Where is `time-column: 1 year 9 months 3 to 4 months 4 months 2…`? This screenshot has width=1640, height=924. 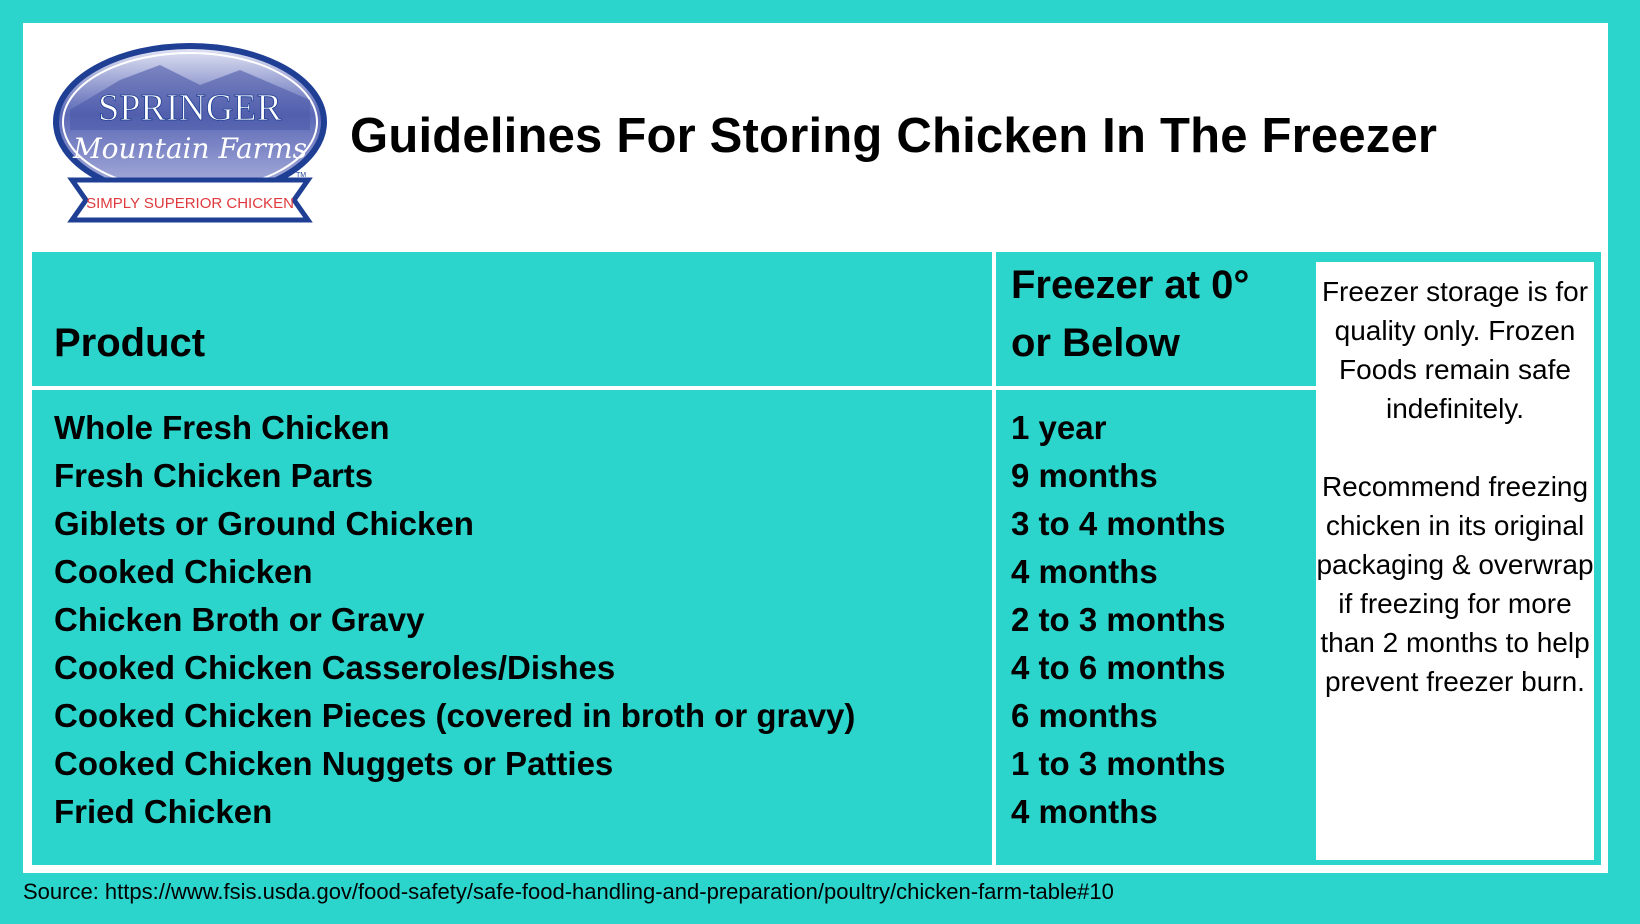
time-column: 1 year 9 months 3 to 4 months 4 months 2… is located at coordinates (1118, 620).